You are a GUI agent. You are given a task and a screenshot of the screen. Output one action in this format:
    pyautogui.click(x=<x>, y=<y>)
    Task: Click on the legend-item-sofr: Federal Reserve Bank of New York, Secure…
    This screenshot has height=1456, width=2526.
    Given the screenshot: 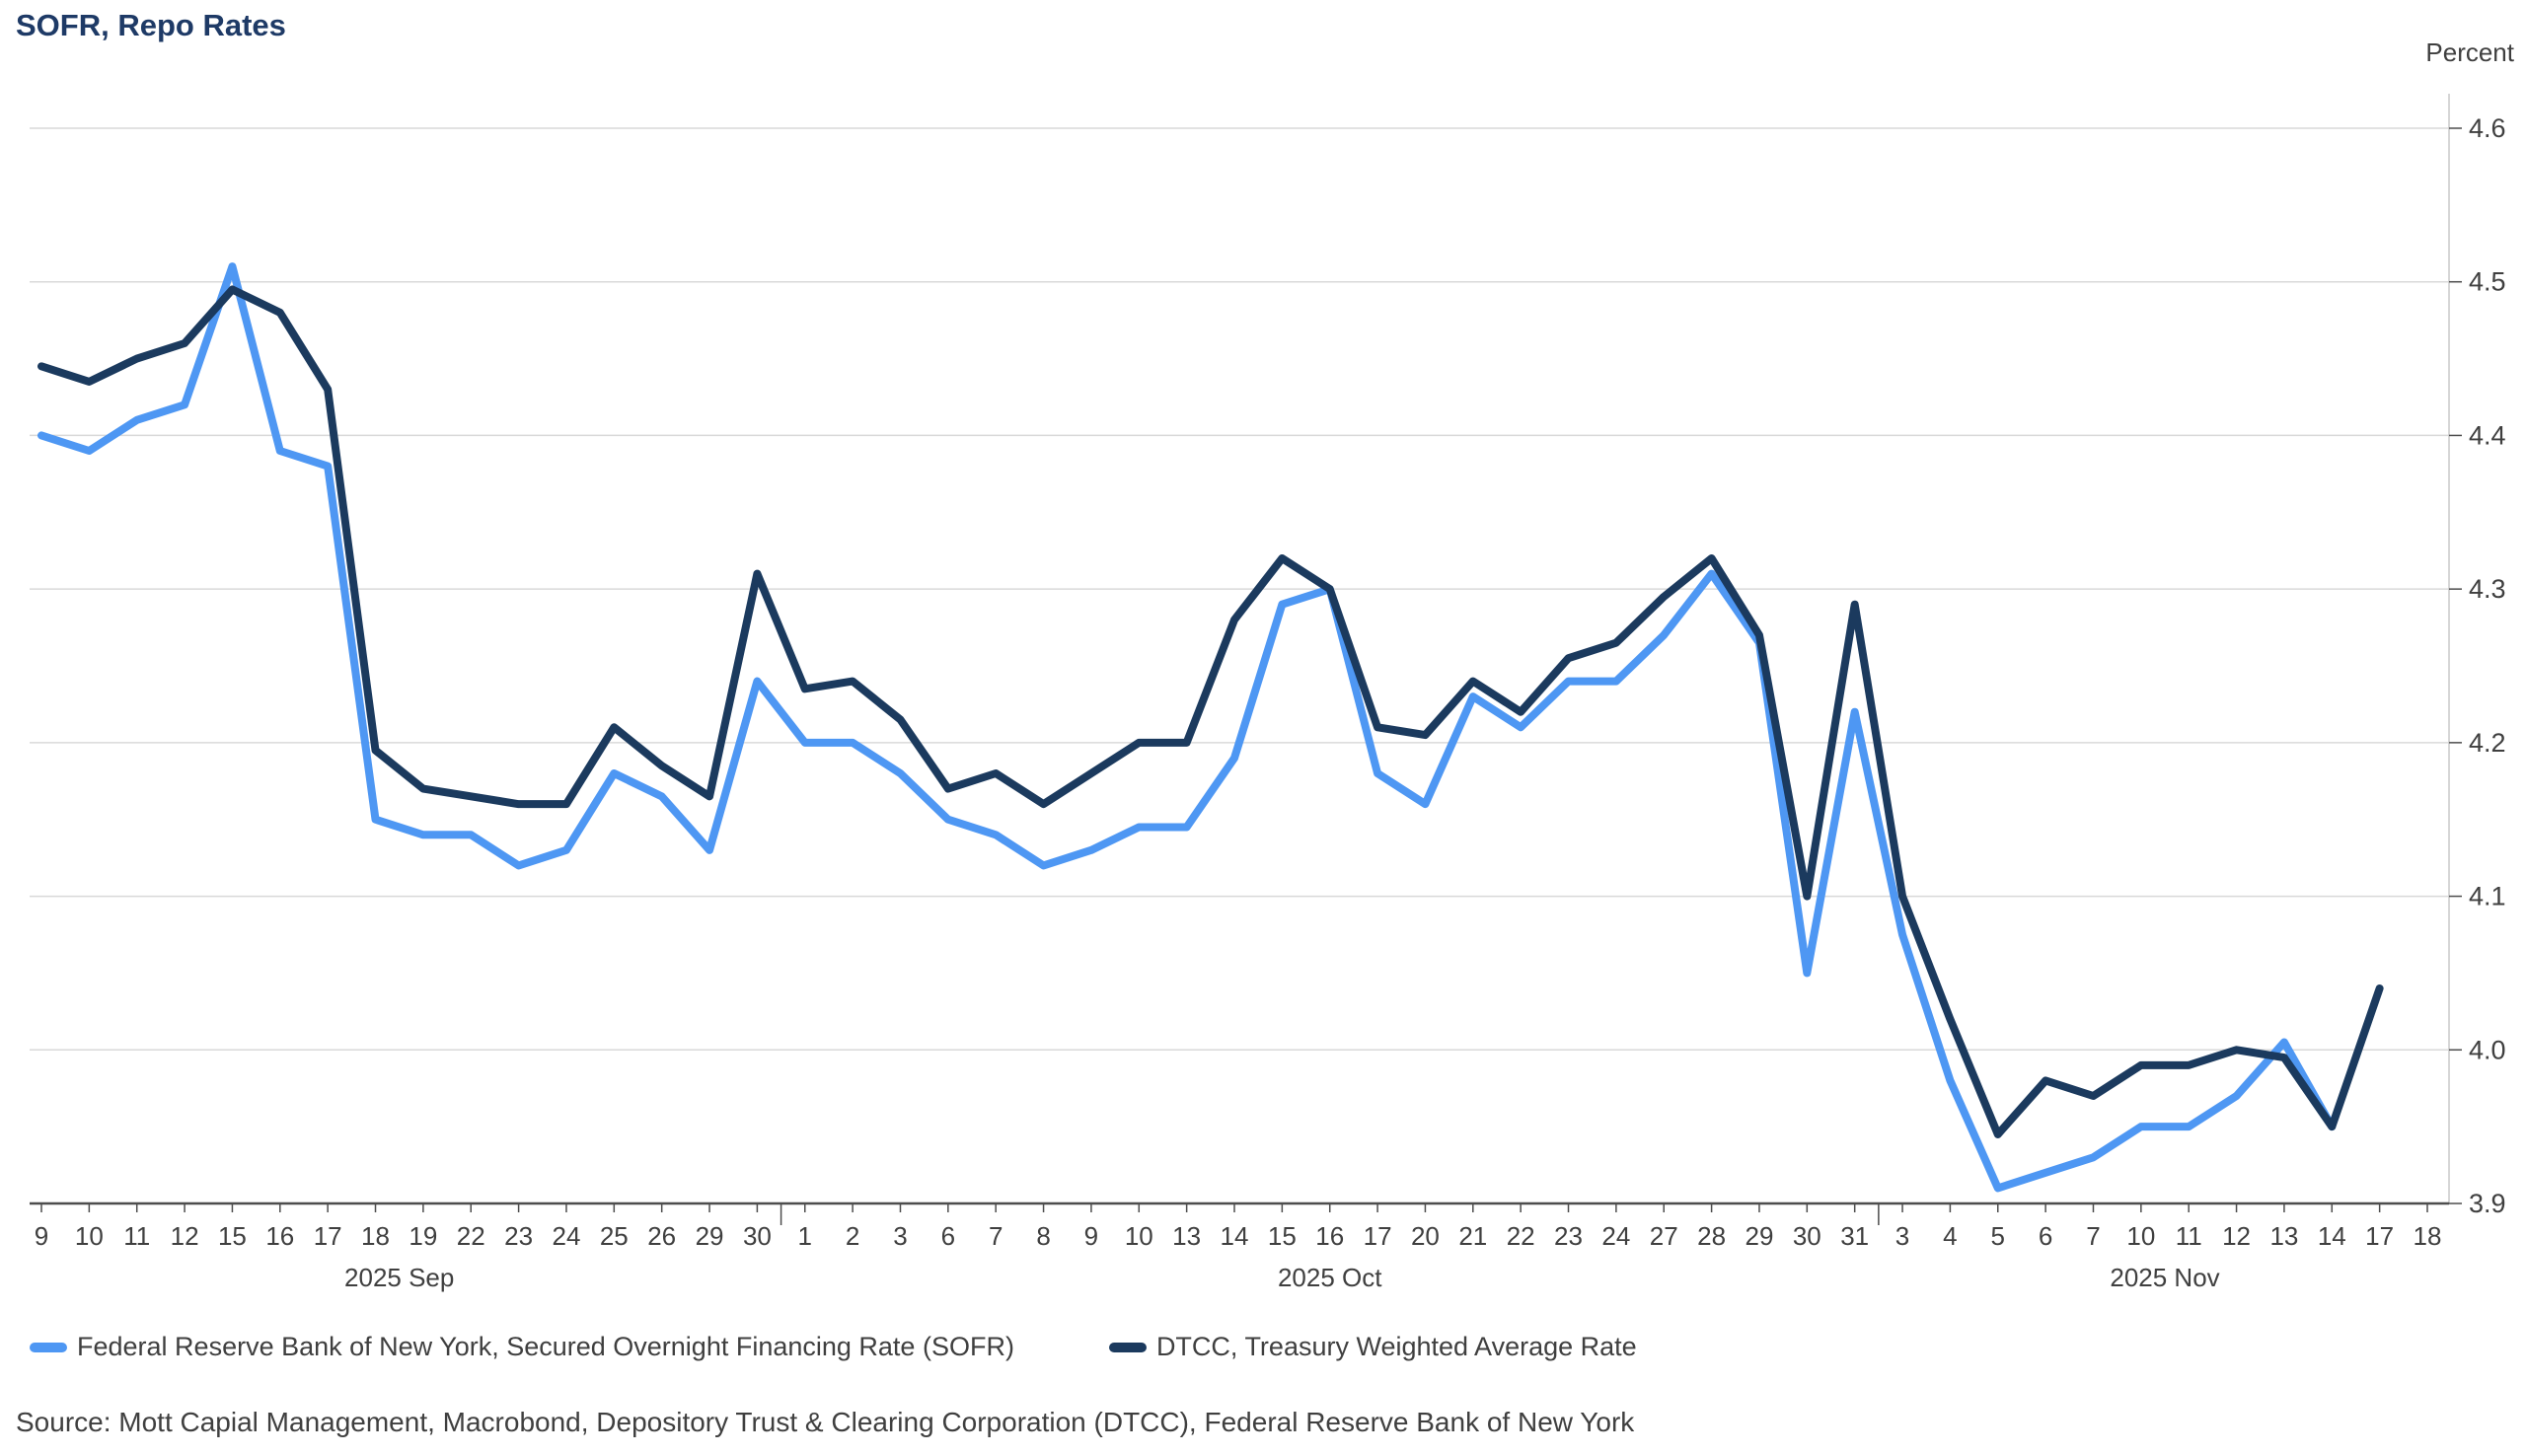 What is the action you would take?
    pyautogui.click(x=522, y=1347)
    